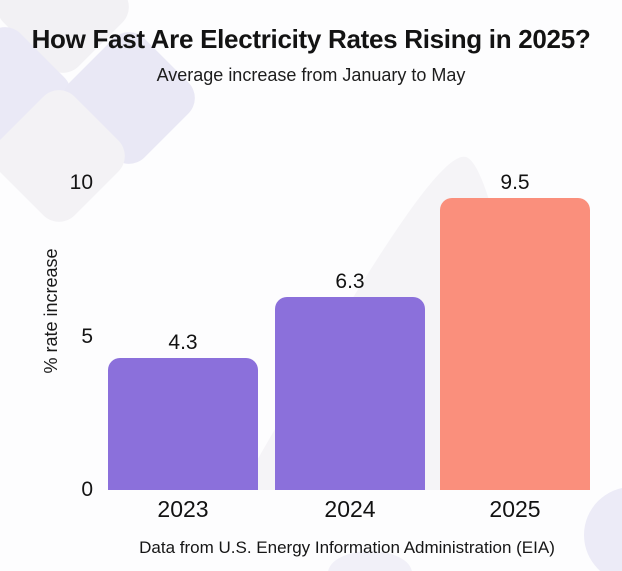 This screenshot has height=571, width=622. Describe the element at coordinates (370, 561) in the screenshot. I see `deco-blob-bottom-center` at that location.